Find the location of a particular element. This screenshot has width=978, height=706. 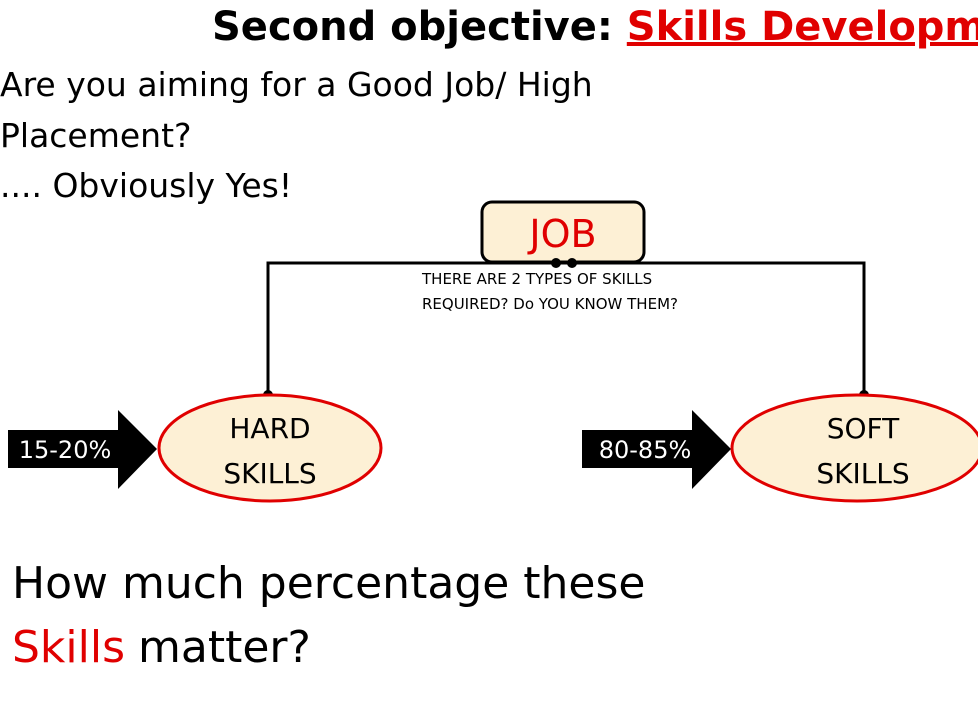

title: Second objective: Skills Development is located at coordinates (595, 27).